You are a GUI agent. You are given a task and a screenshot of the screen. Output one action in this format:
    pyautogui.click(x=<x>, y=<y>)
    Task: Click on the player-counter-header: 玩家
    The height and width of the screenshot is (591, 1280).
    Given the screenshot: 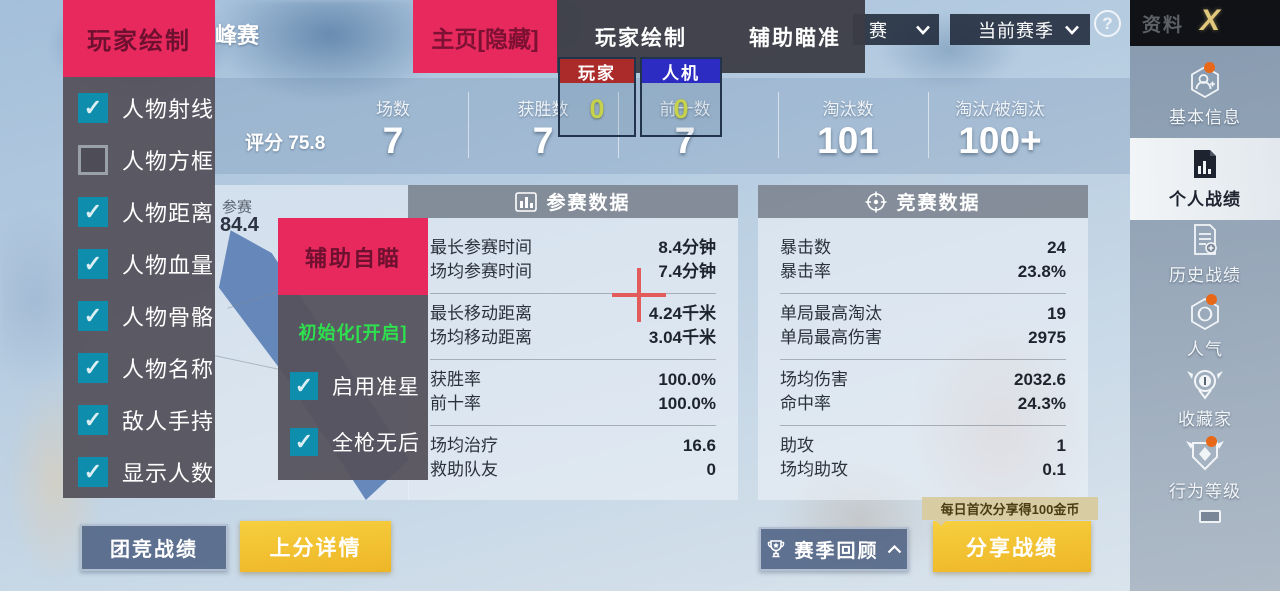 What is the action you would take?
    pyautogui.click(x=597, y=71)
    